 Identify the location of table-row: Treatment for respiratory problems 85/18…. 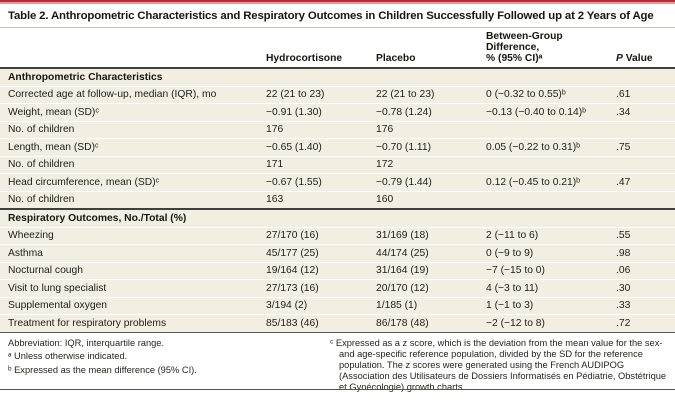
(337, 323).